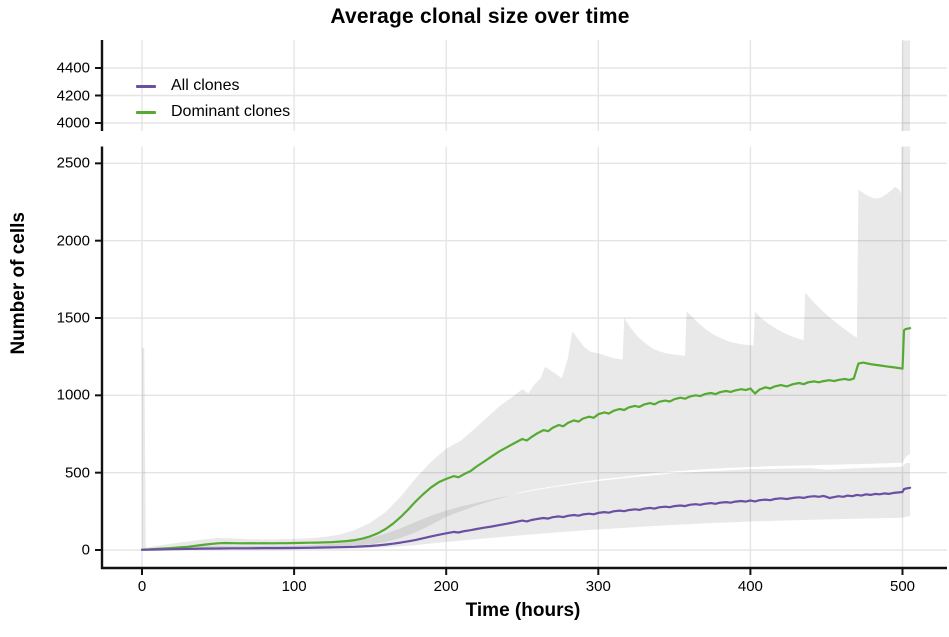  What do you see at coordinates (73, 95) in the screenshot?
I see `y-tick-label: 4200` at bounding box center [73, 95].